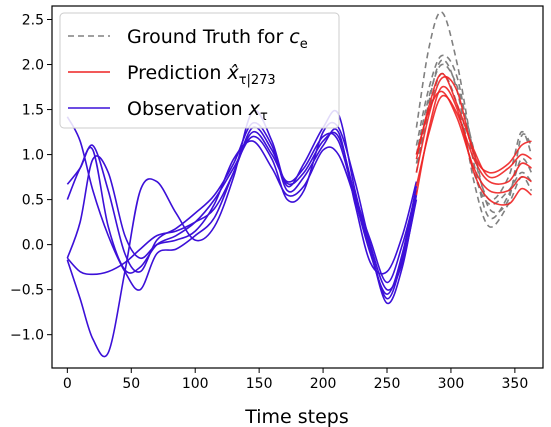  Describe the element at coordinates (217, 39) in the screenshot. I see `legend-label-ground-truth: Ground Truth for ce` at that location.